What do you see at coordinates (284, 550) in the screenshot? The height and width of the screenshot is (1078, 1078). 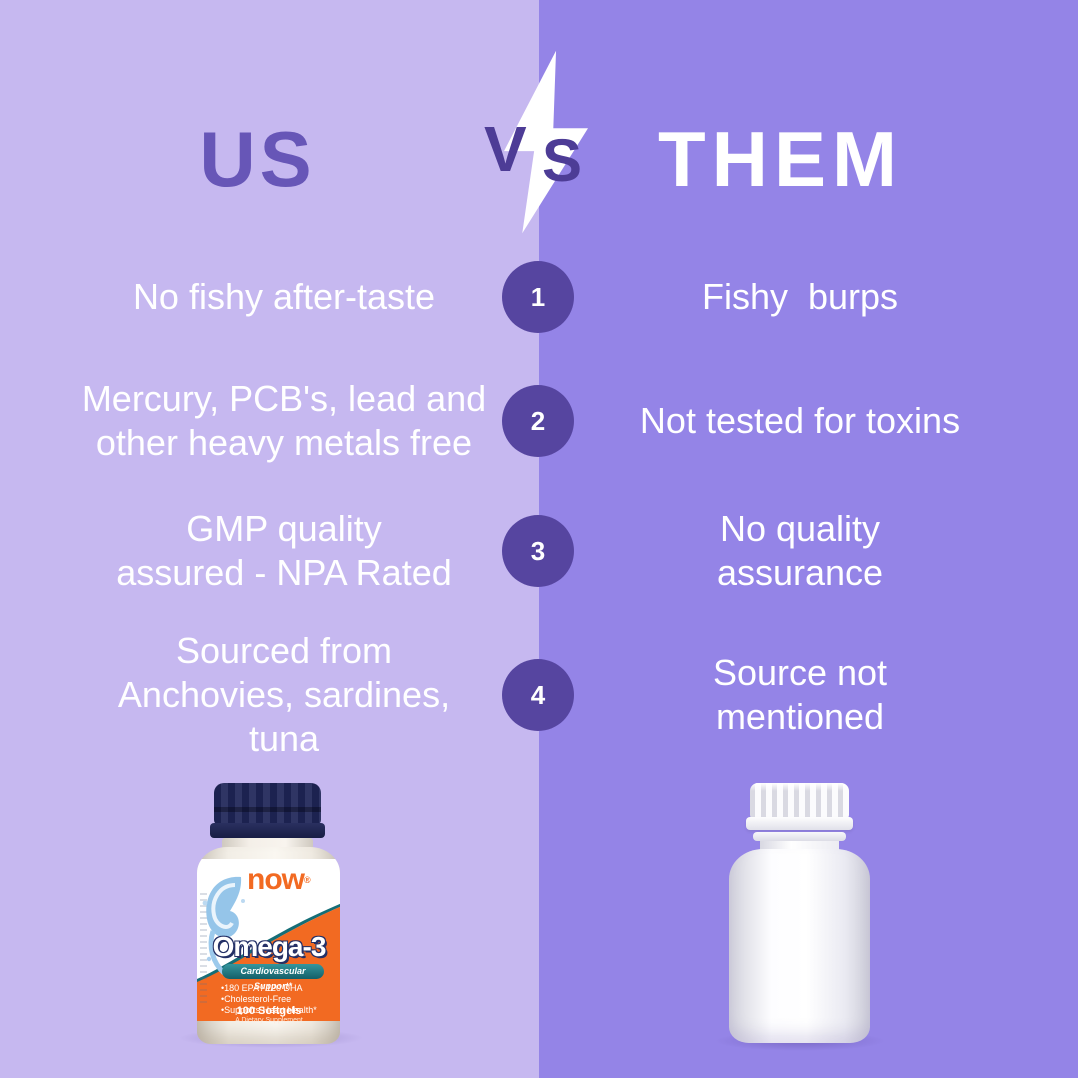 I see `us-point-text: GMP quality assured - NPA Rated` at bounding box center [284, 550].